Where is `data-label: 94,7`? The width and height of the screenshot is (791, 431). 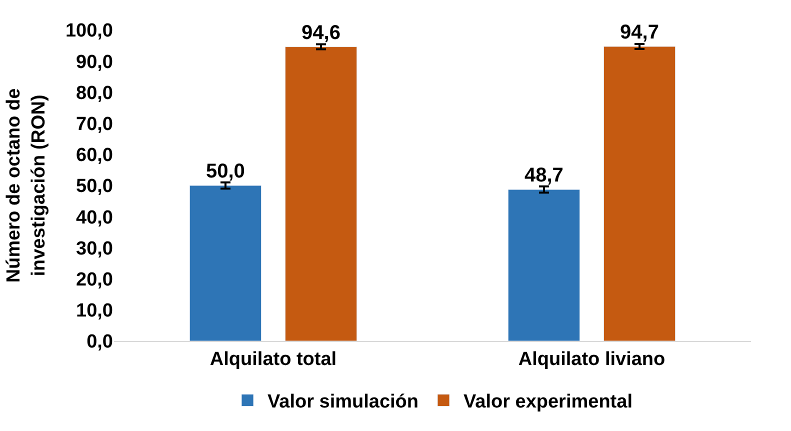 data-label: 94,7 is located at coordinates (639, 32).